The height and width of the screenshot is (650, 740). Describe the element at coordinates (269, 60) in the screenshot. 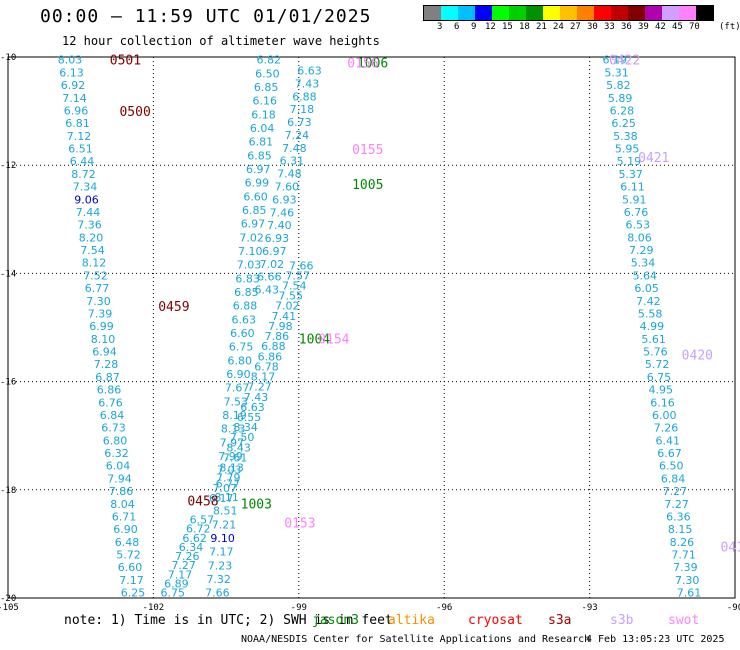

I see `swh-value: 6.82` at that location.